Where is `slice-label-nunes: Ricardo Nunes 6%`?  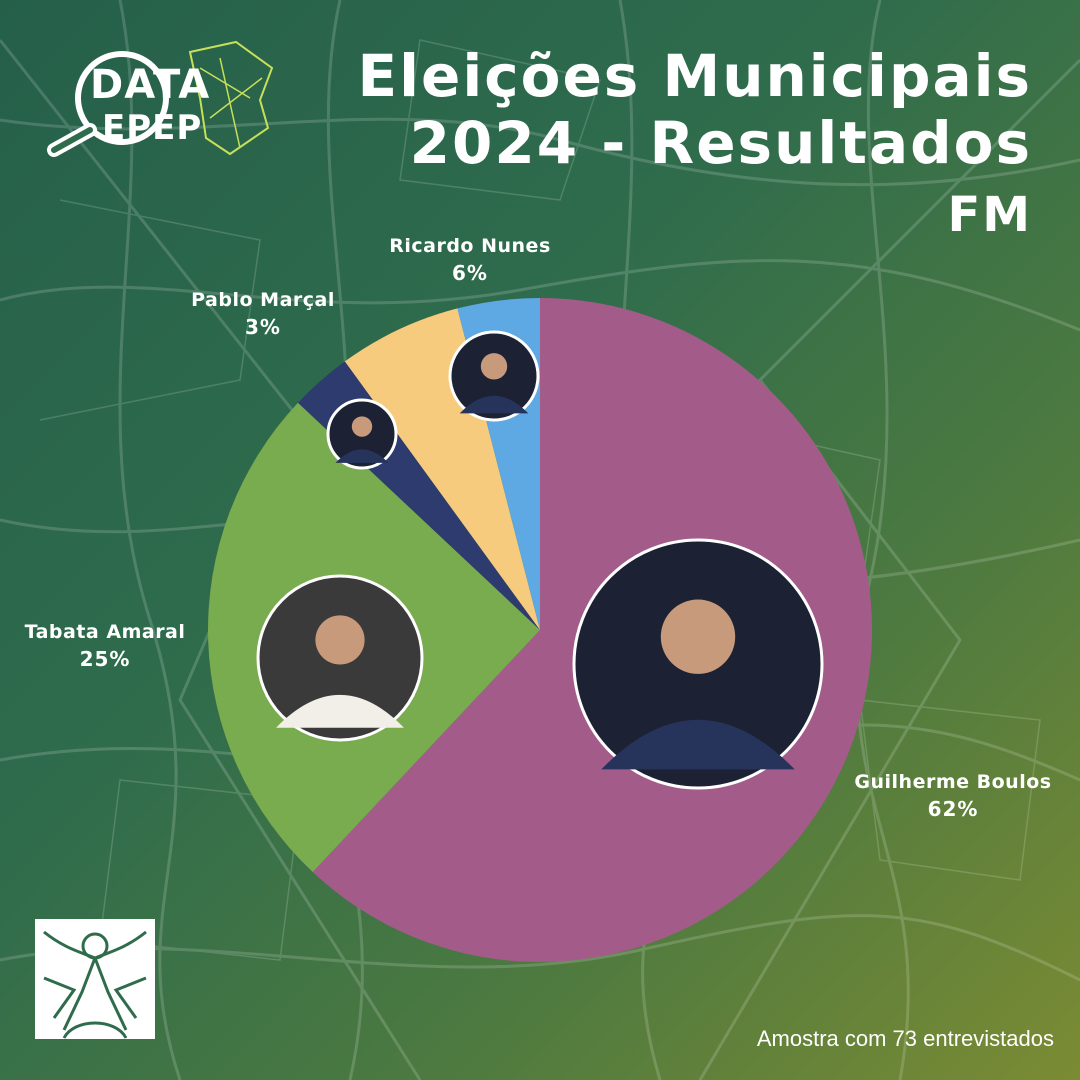 slice-label-nunes: Ricardo Nunes 6% is located at coordinates (470, 260).